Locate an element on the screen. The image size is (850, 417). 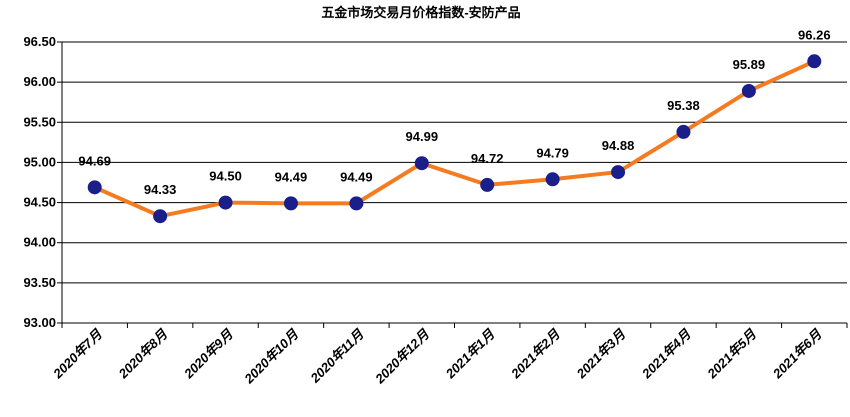
y-tick-label: 94.00 is located at coordinates (39, 242).